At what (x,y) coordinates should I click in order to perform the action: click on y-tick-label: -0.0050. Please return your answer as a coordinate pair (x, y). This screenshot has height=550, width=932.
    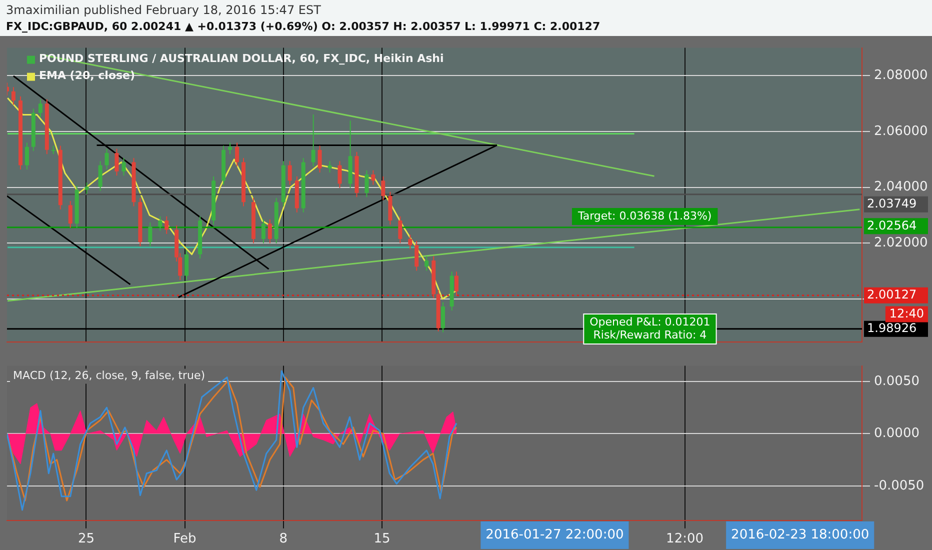
    Looking at the image, I should click on (899, 486).